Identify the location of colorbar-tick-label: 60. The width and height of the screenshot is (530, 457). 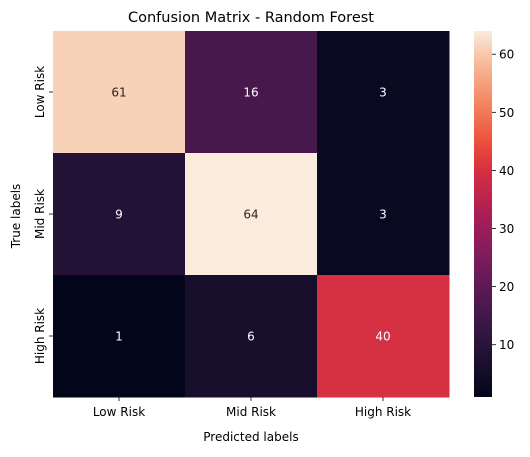
(506, 55).